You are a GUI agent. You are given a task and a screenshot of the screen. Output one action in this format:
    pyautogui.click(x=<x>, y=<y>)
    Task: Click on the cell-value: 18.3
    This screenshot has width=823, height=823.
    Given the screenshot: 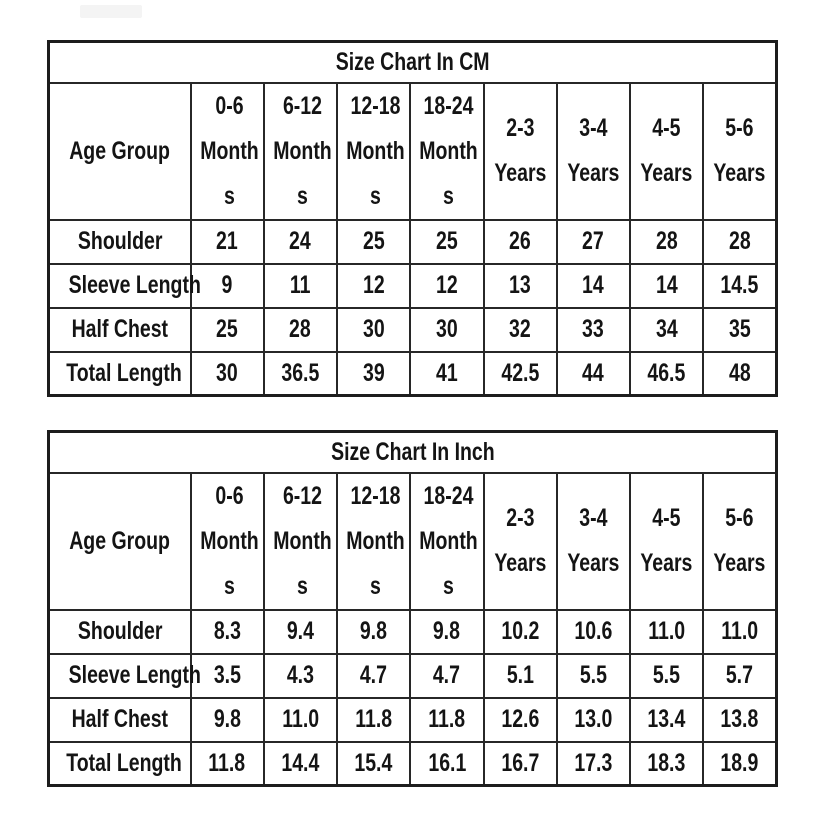 What is the action you would take?
    pyautogui.click(x=666, y=762)
    